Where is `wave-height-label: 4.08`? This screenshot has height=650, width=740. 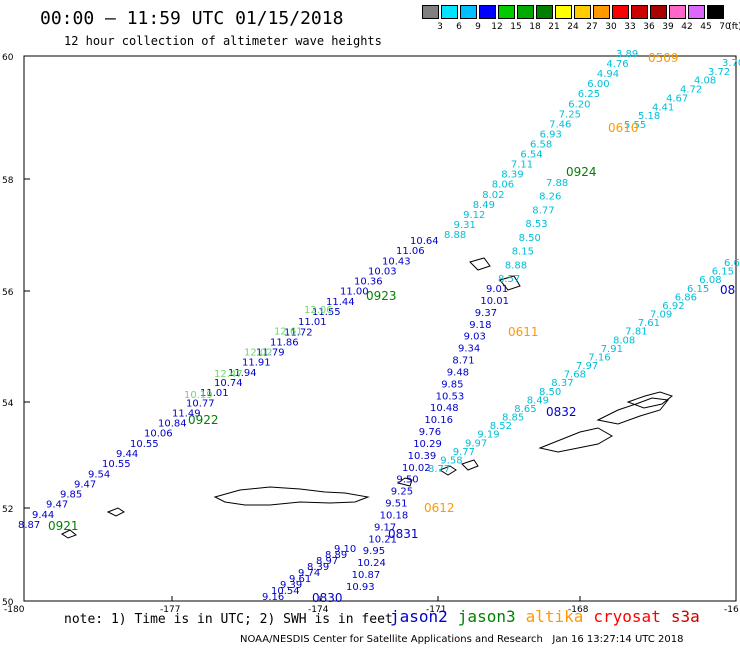 wave-height-label: 4.08 is located at coordinates (705, 81).